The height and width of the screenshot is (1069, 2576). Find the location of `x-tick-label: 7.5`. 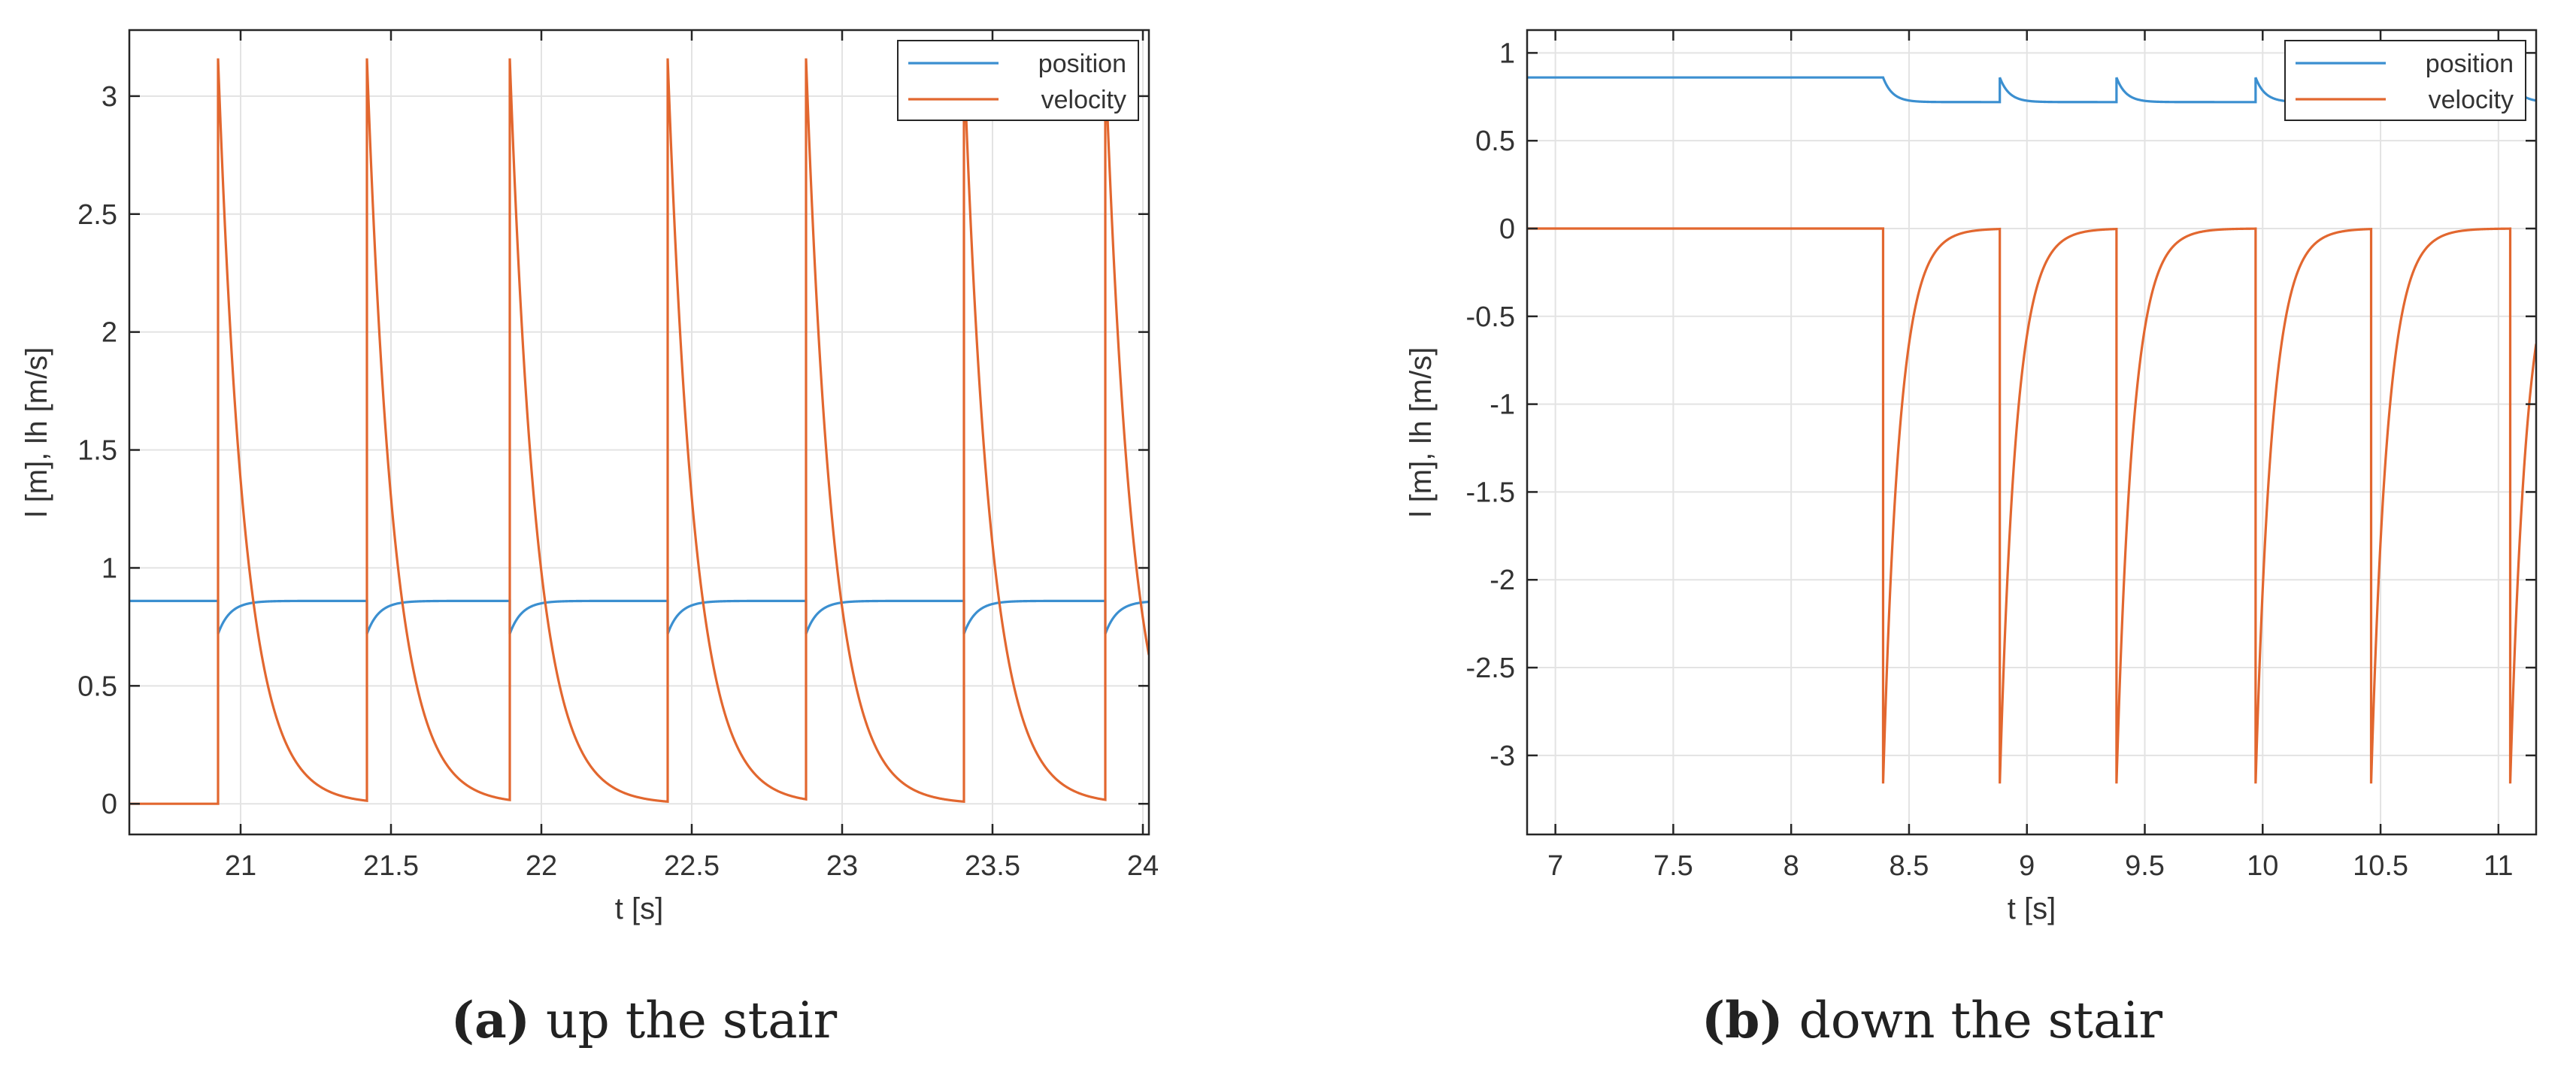

x-tick-label: 7.5 is located at coordinates (1673, 866).